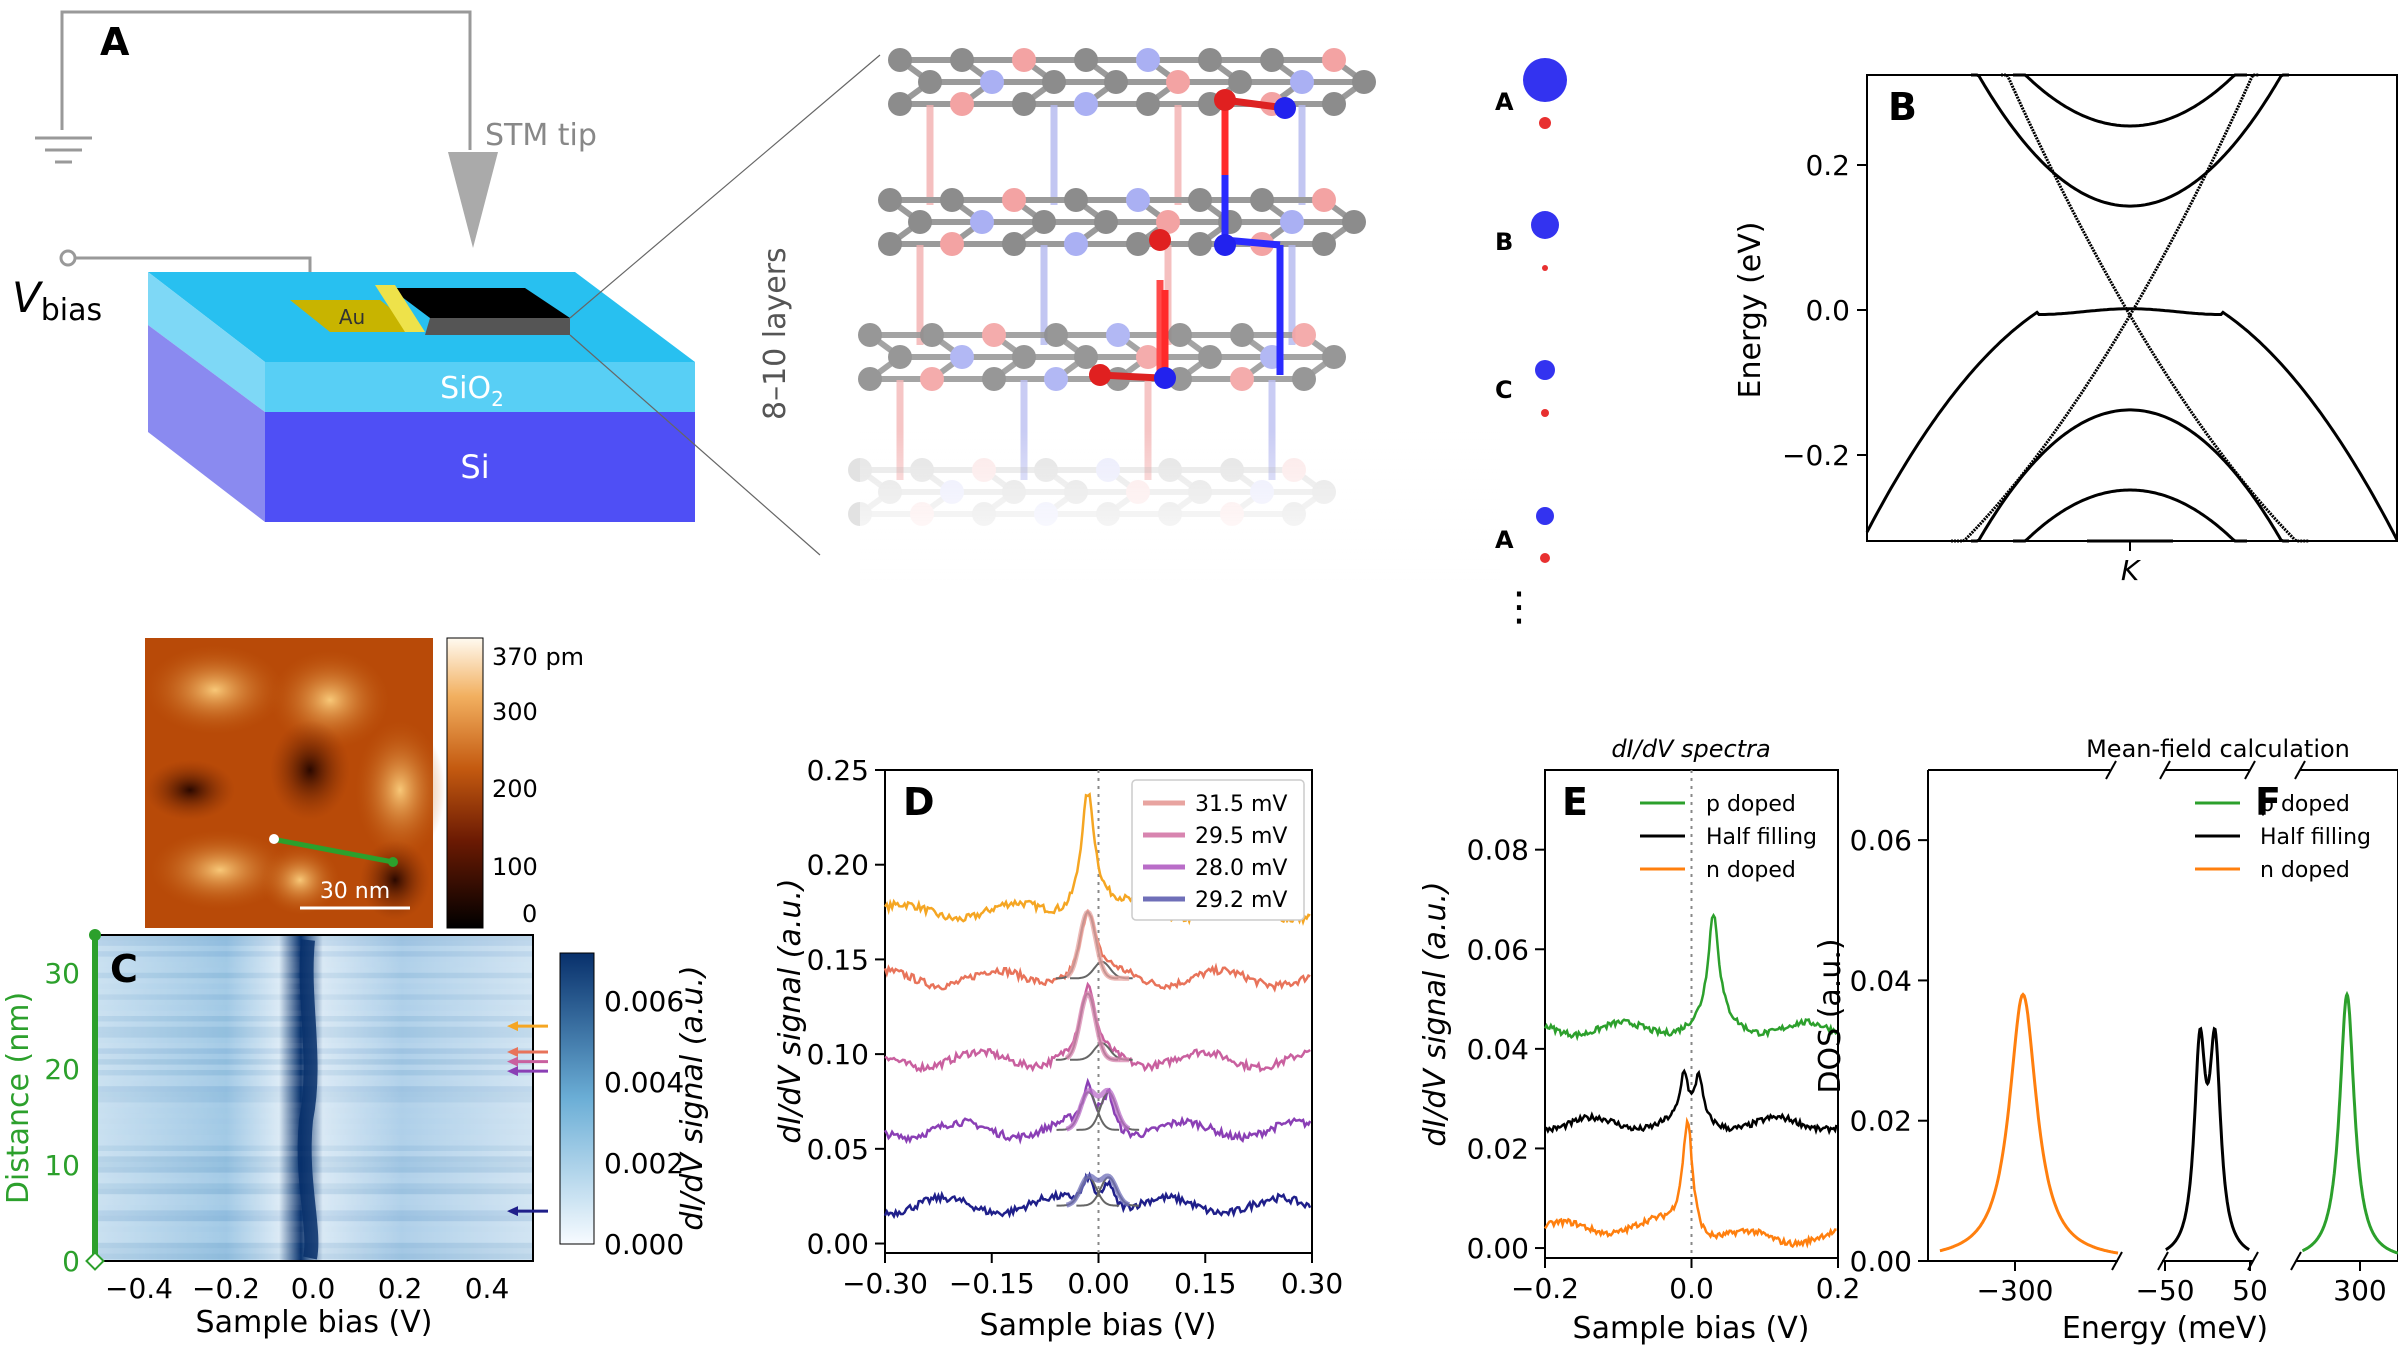 The width and height of the screenshot is (2398, 1350). What do you see at coordinates (2250, 1290) in the screenshot?
I see `xtick: 50` at bounding box center [2250, 1290].